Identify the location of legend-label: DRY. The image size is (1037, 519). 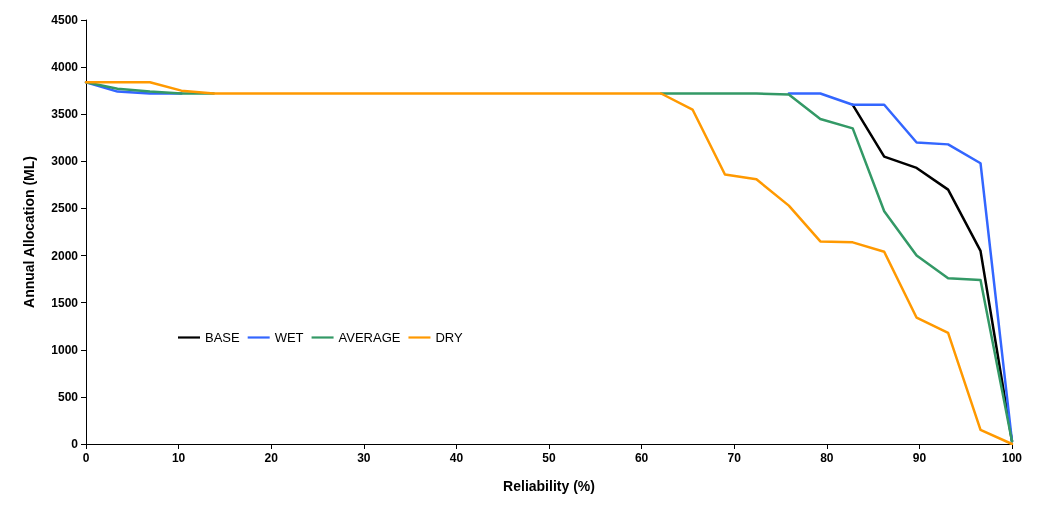
(449, 337).